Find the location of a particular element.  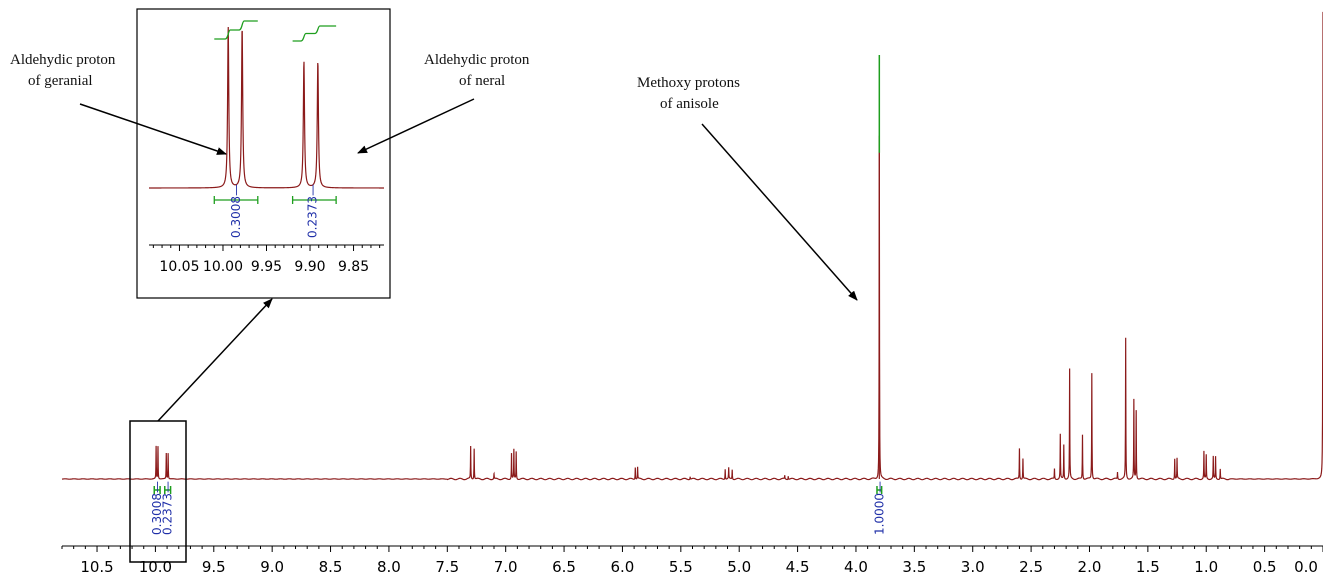

annotation-neral-line1: Aldehydic proton is located at coordinates (477, 60).